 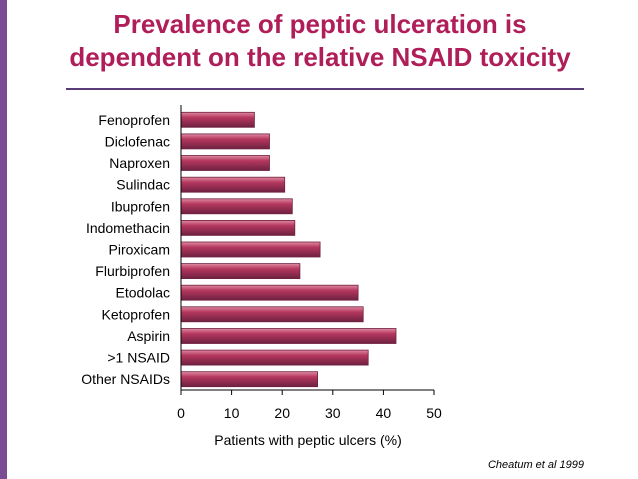 I want to click on bar-diclofenac, so click(x=225, y=141).